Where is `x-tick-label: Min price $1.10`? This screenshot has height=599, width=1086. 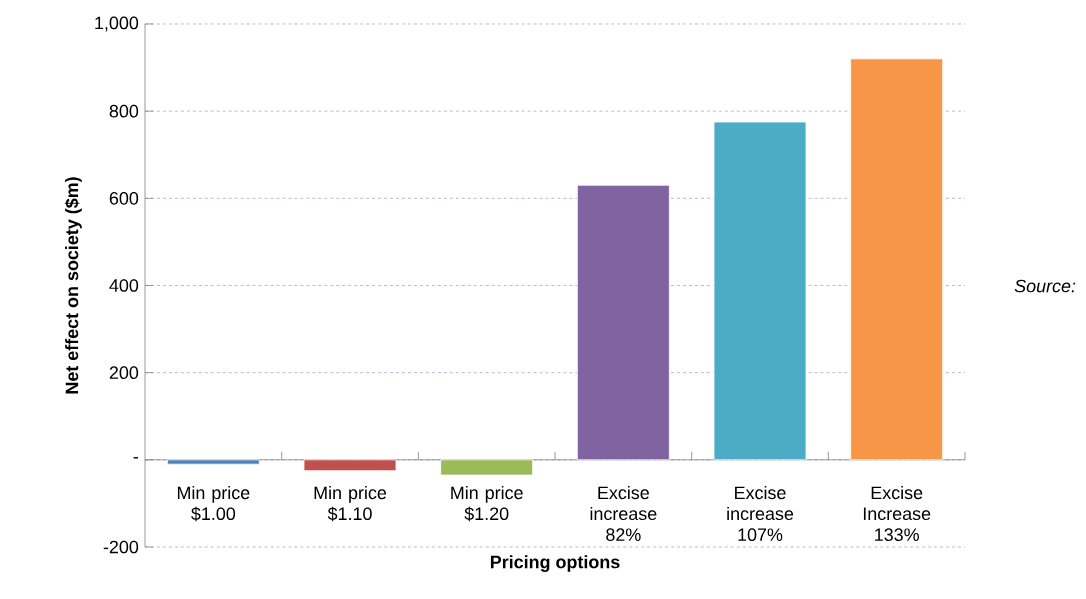
x-tick-label: Min price $1.10 is located at coordinates (350, 503).